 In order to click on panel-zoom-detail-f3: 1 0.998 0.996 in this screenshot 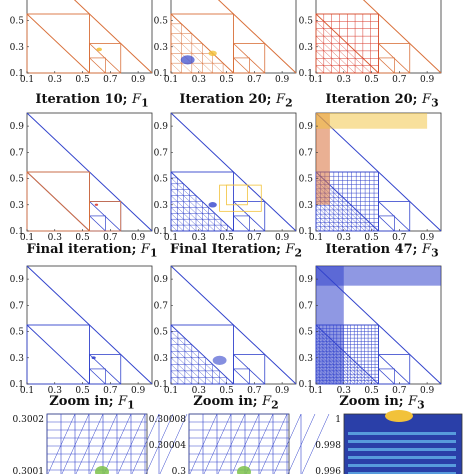, I will do `click(389, 442)`.